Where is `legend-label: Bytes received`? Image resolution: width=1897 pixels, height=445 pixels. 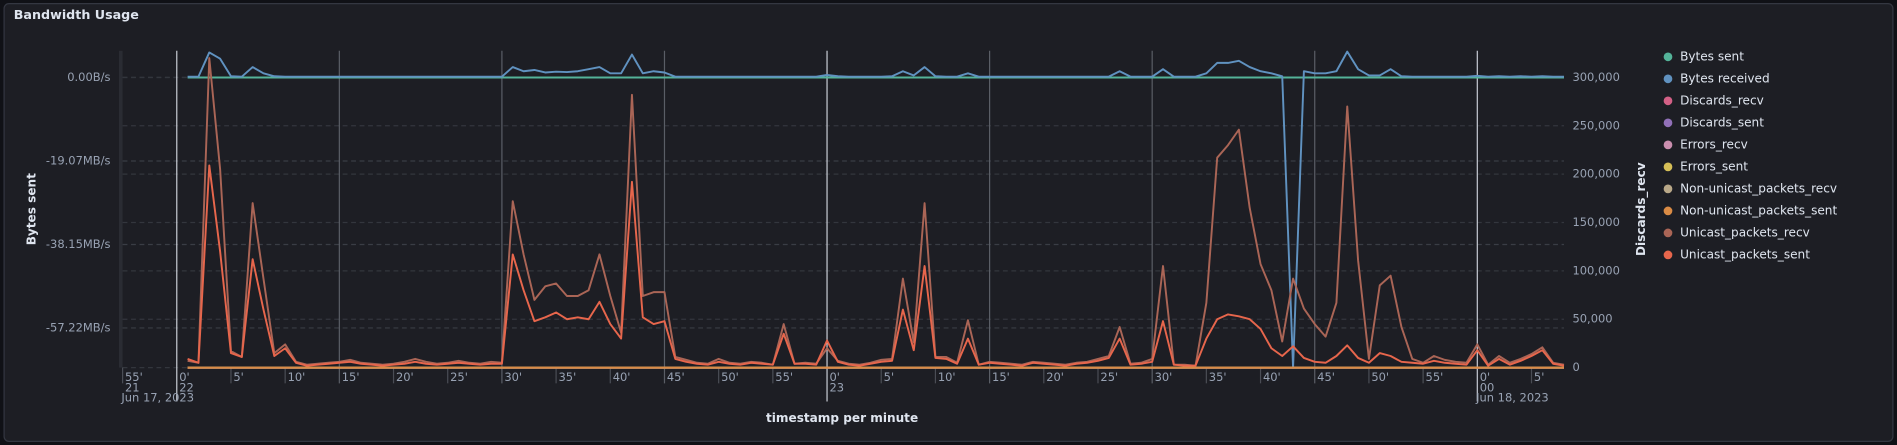
legend-label: Bytes received is located at coordinates (1725, 78).